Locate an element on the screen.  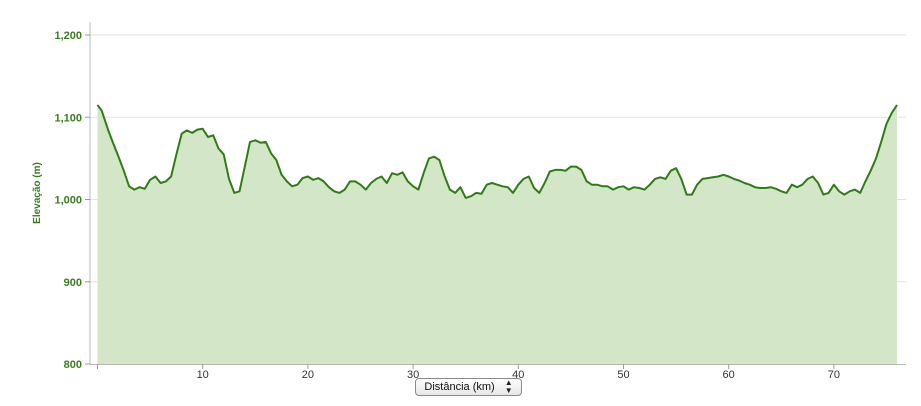
y-tick-label: 900 is located at coordinates (73, 283).